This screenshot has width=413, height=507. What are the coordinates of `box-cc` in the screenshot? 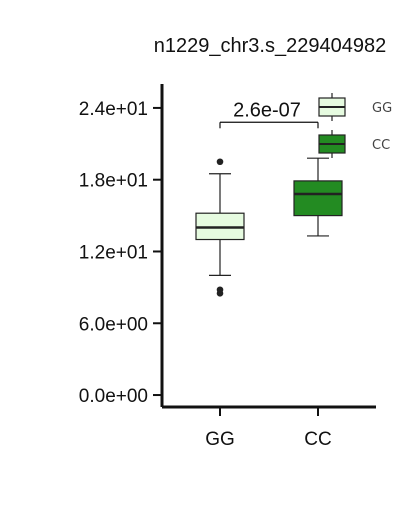 It's located at (318, 197).